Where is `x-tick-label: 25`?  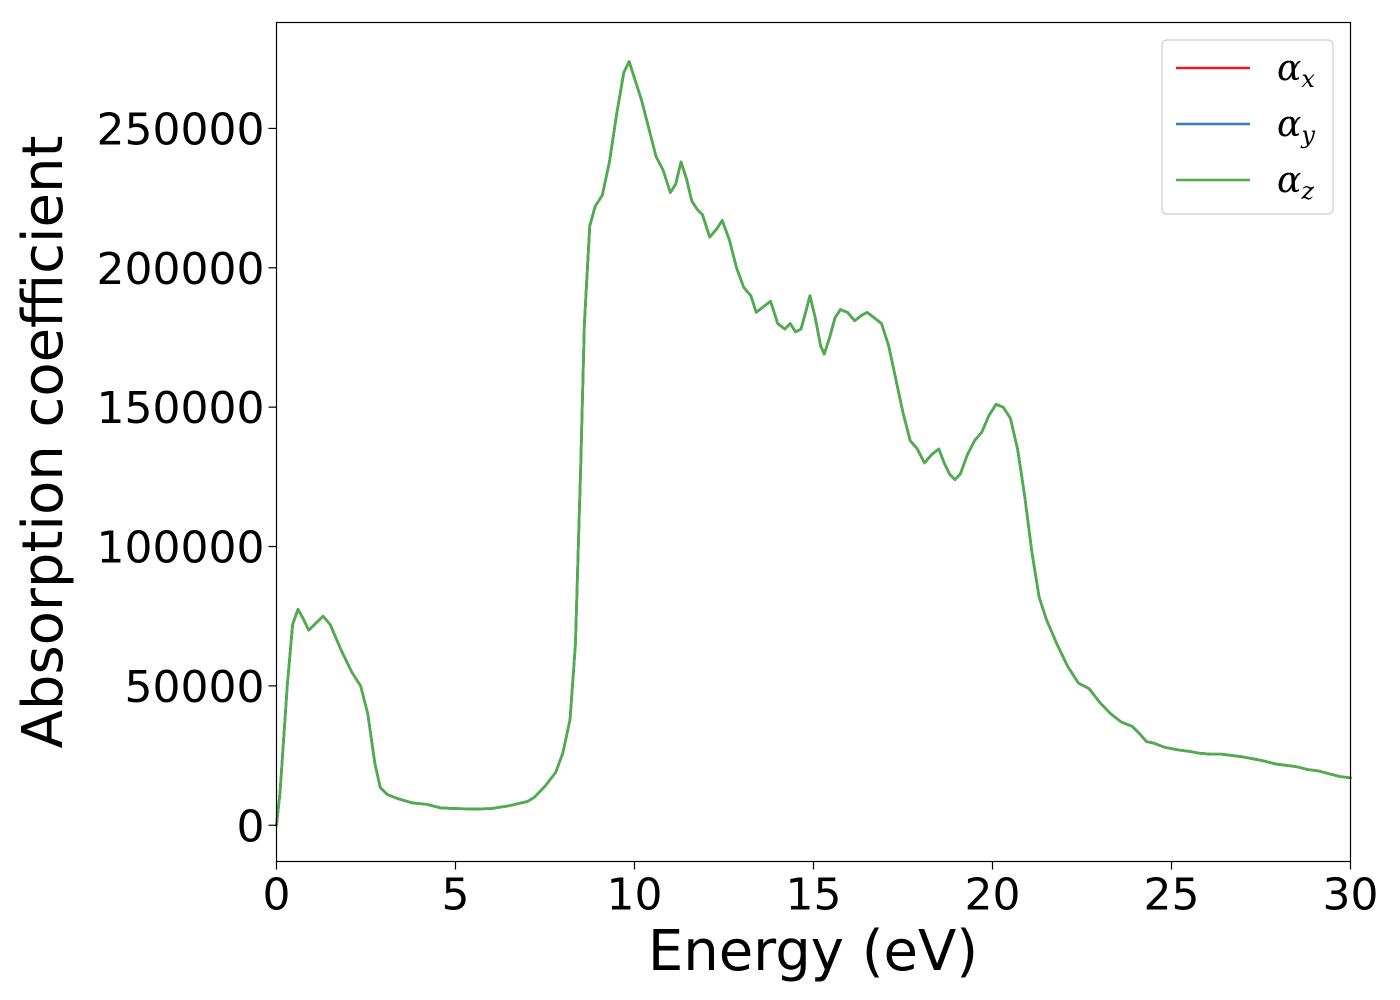 x-tick-label: 25 is located at coordinates (1172, 895).